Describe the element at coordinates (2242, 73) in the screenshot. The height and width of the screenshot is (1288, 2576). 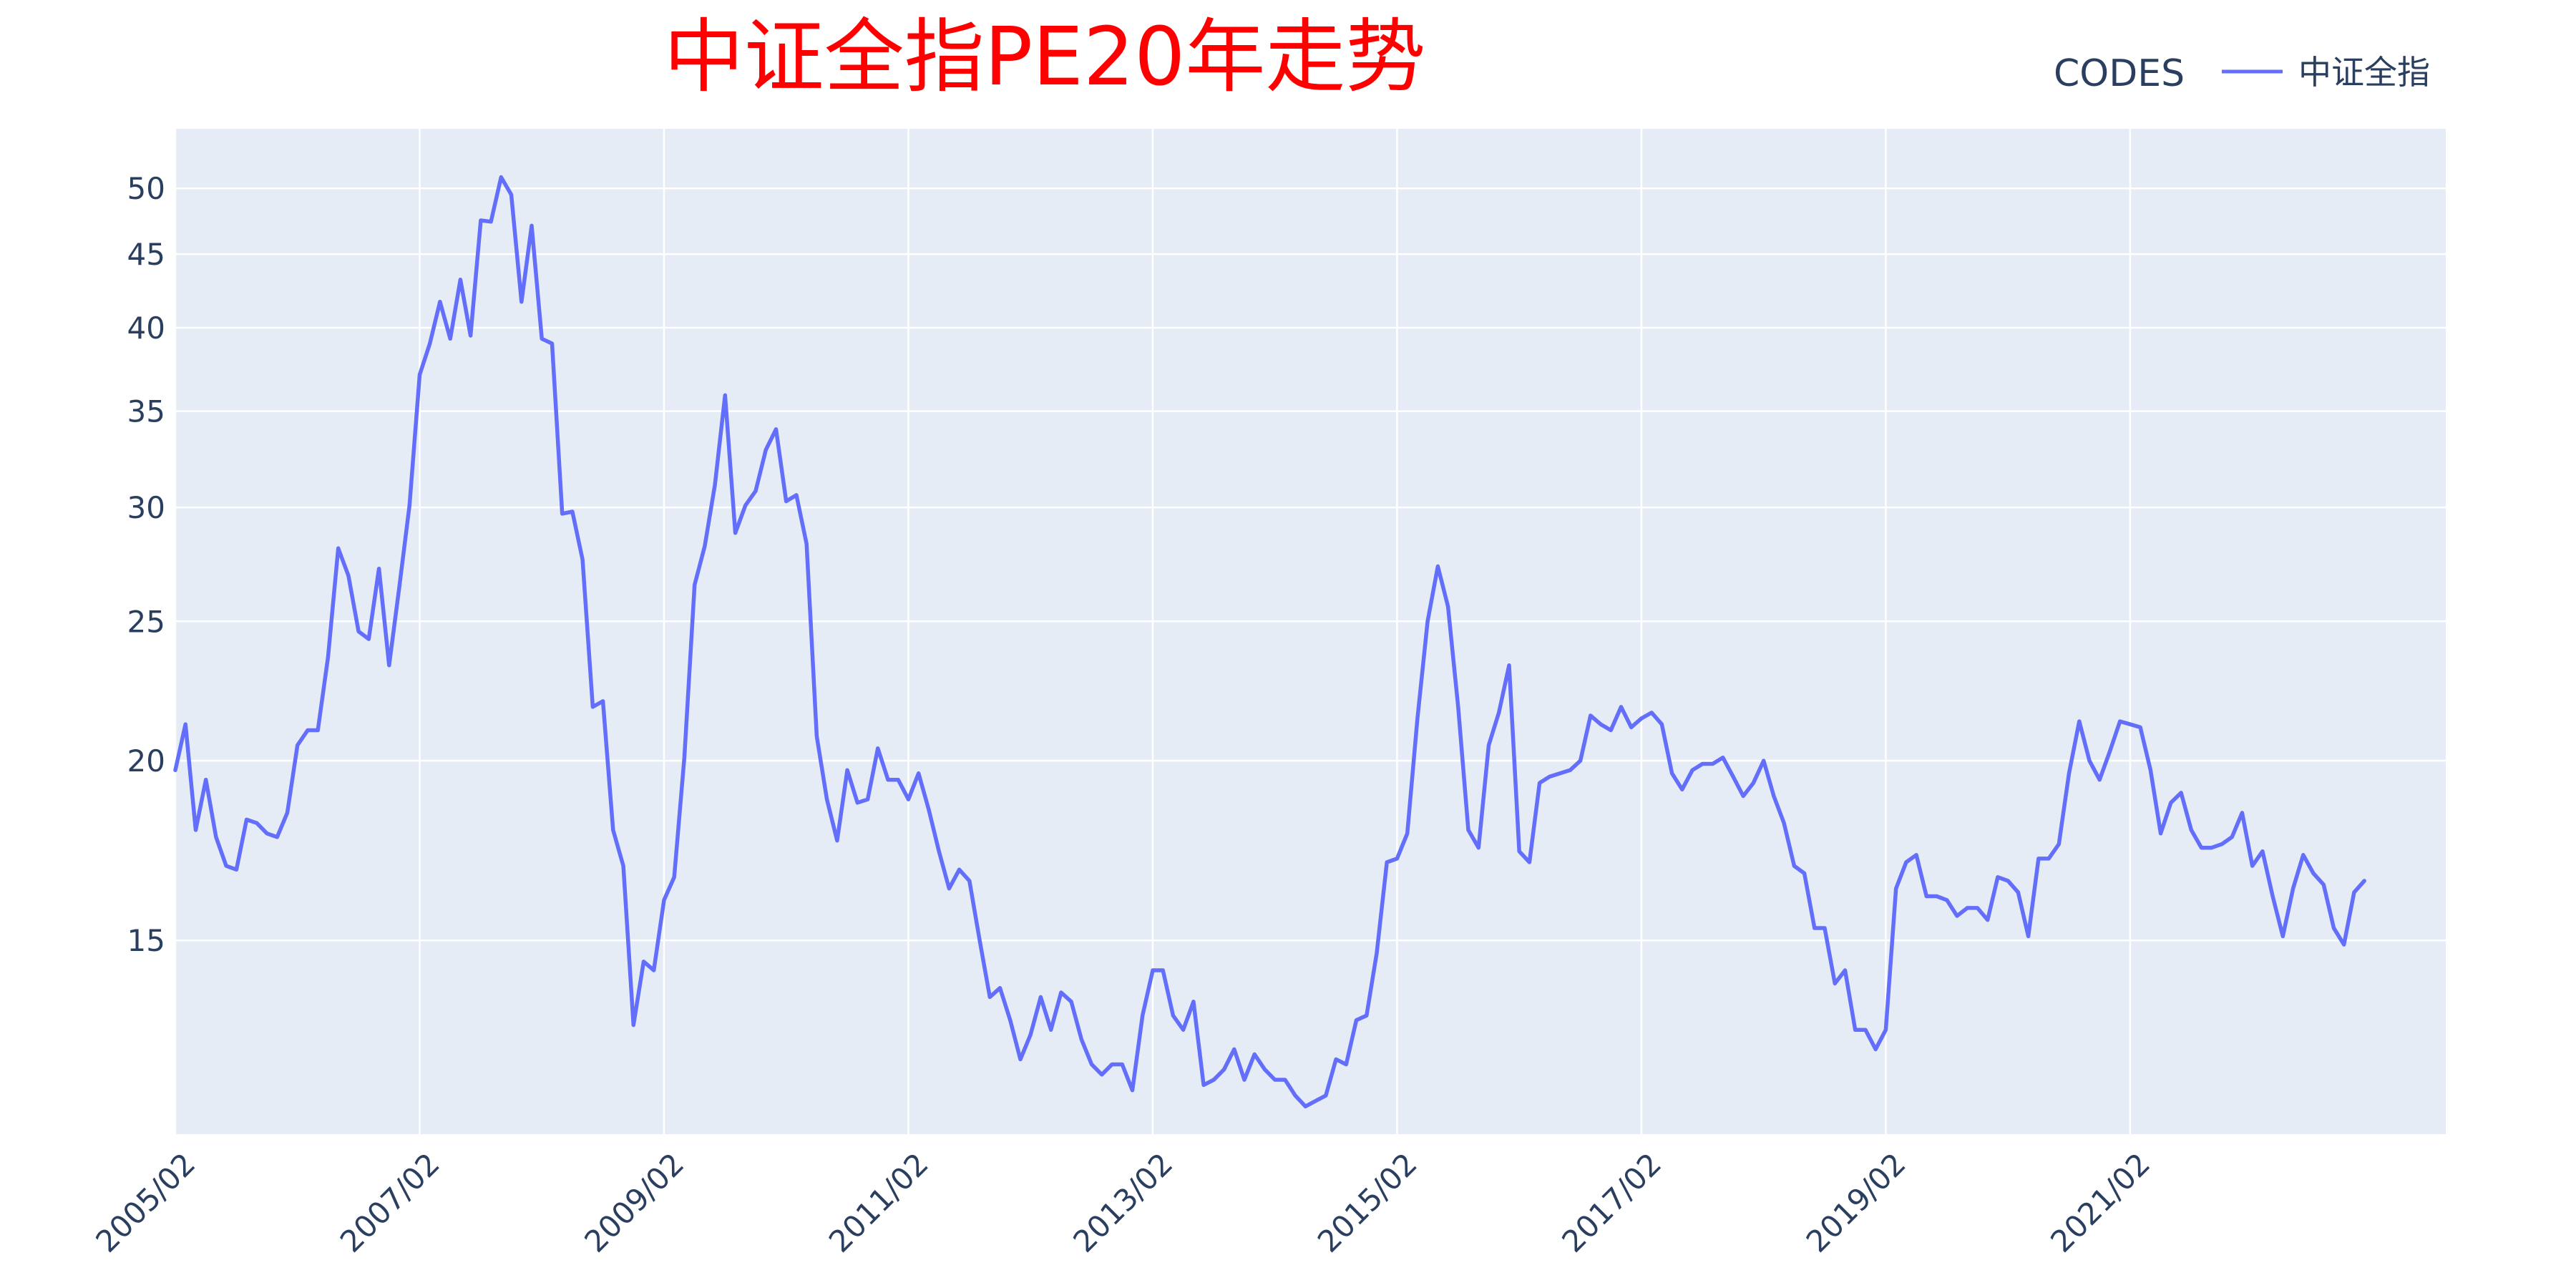
I see `legend: CODES 中证全指` at that location.